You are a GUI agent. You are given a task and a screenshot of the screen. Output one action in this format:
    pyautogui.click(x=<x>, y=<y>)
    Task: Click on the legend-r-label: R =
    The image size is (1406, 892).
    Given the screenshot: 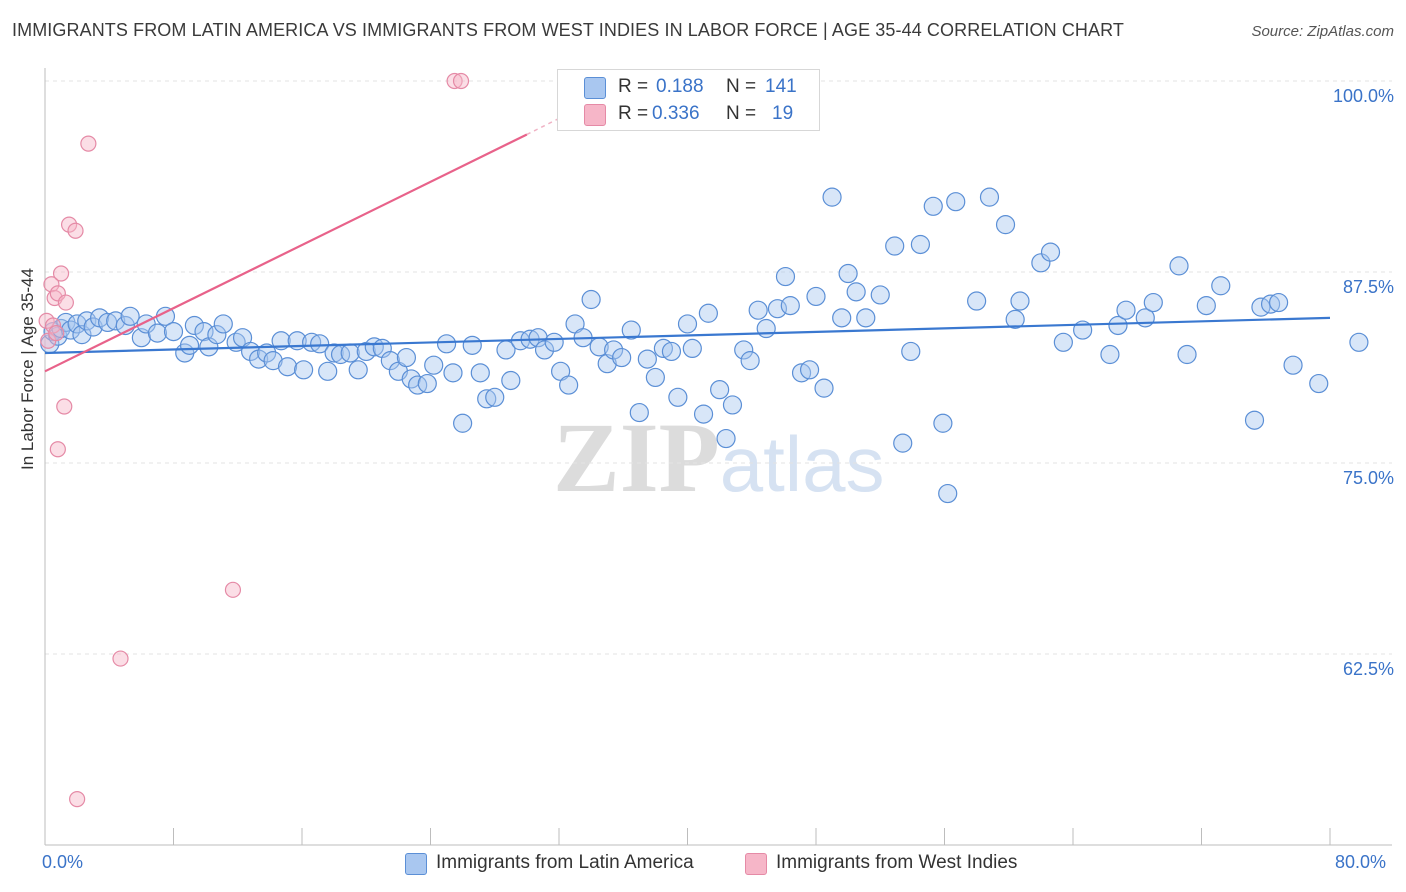 What is the action you would take?
    pyautogui.click(x=633, y=86)
    